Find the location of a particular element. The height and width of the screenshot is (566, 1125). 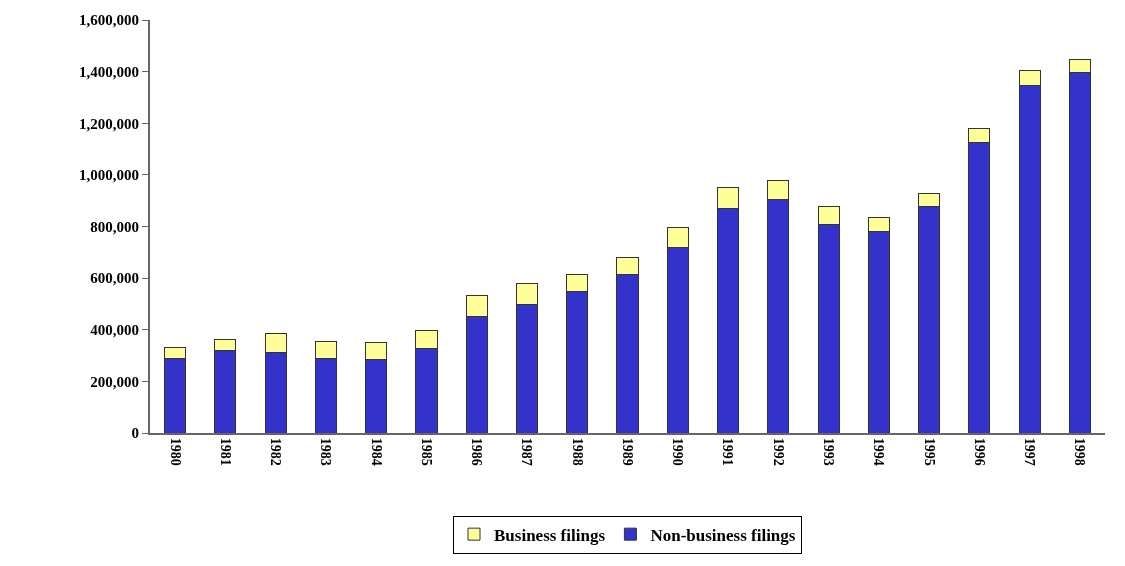

x-tick-label: 1982 is located at coordinates (276, 451).